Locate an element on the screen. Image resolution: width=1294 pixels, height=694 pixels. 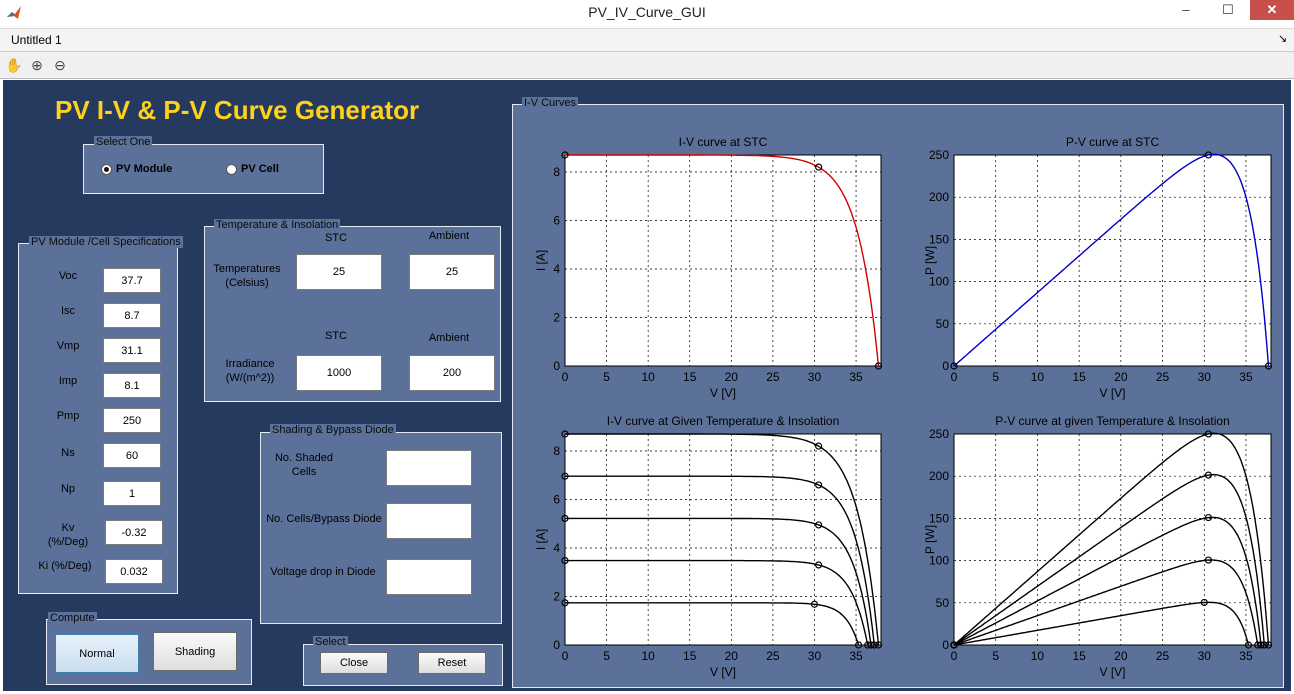
temp-ambient-input: 25 is located at coordinates (452, 272).